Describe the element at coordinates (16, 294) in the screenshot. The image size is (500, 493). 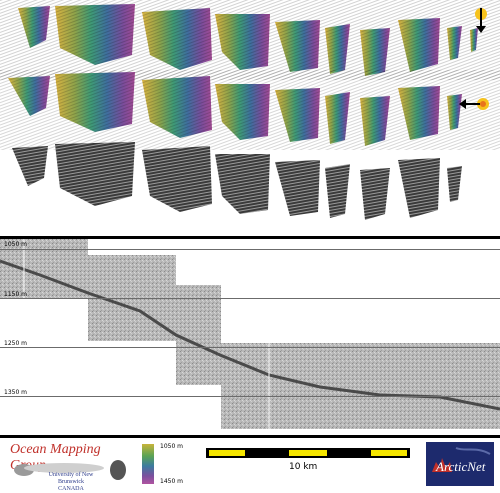
I see `depth-label-1150: 1150 m` at that location.